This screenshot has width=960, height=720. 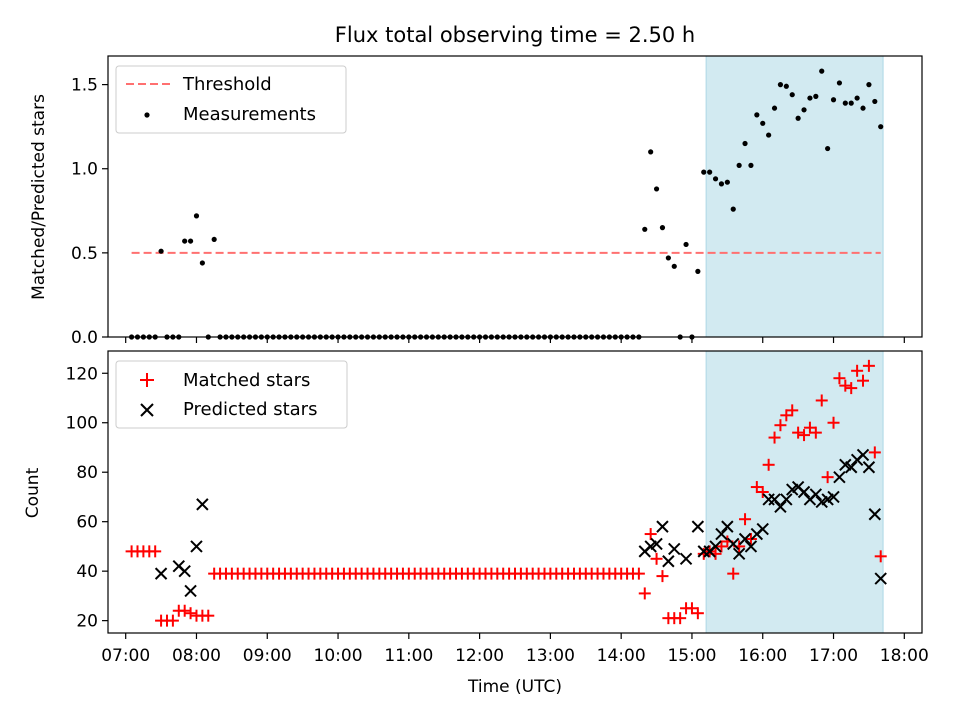 I want to click on x-tick-label: 13:00, so click(x=550, y=656).